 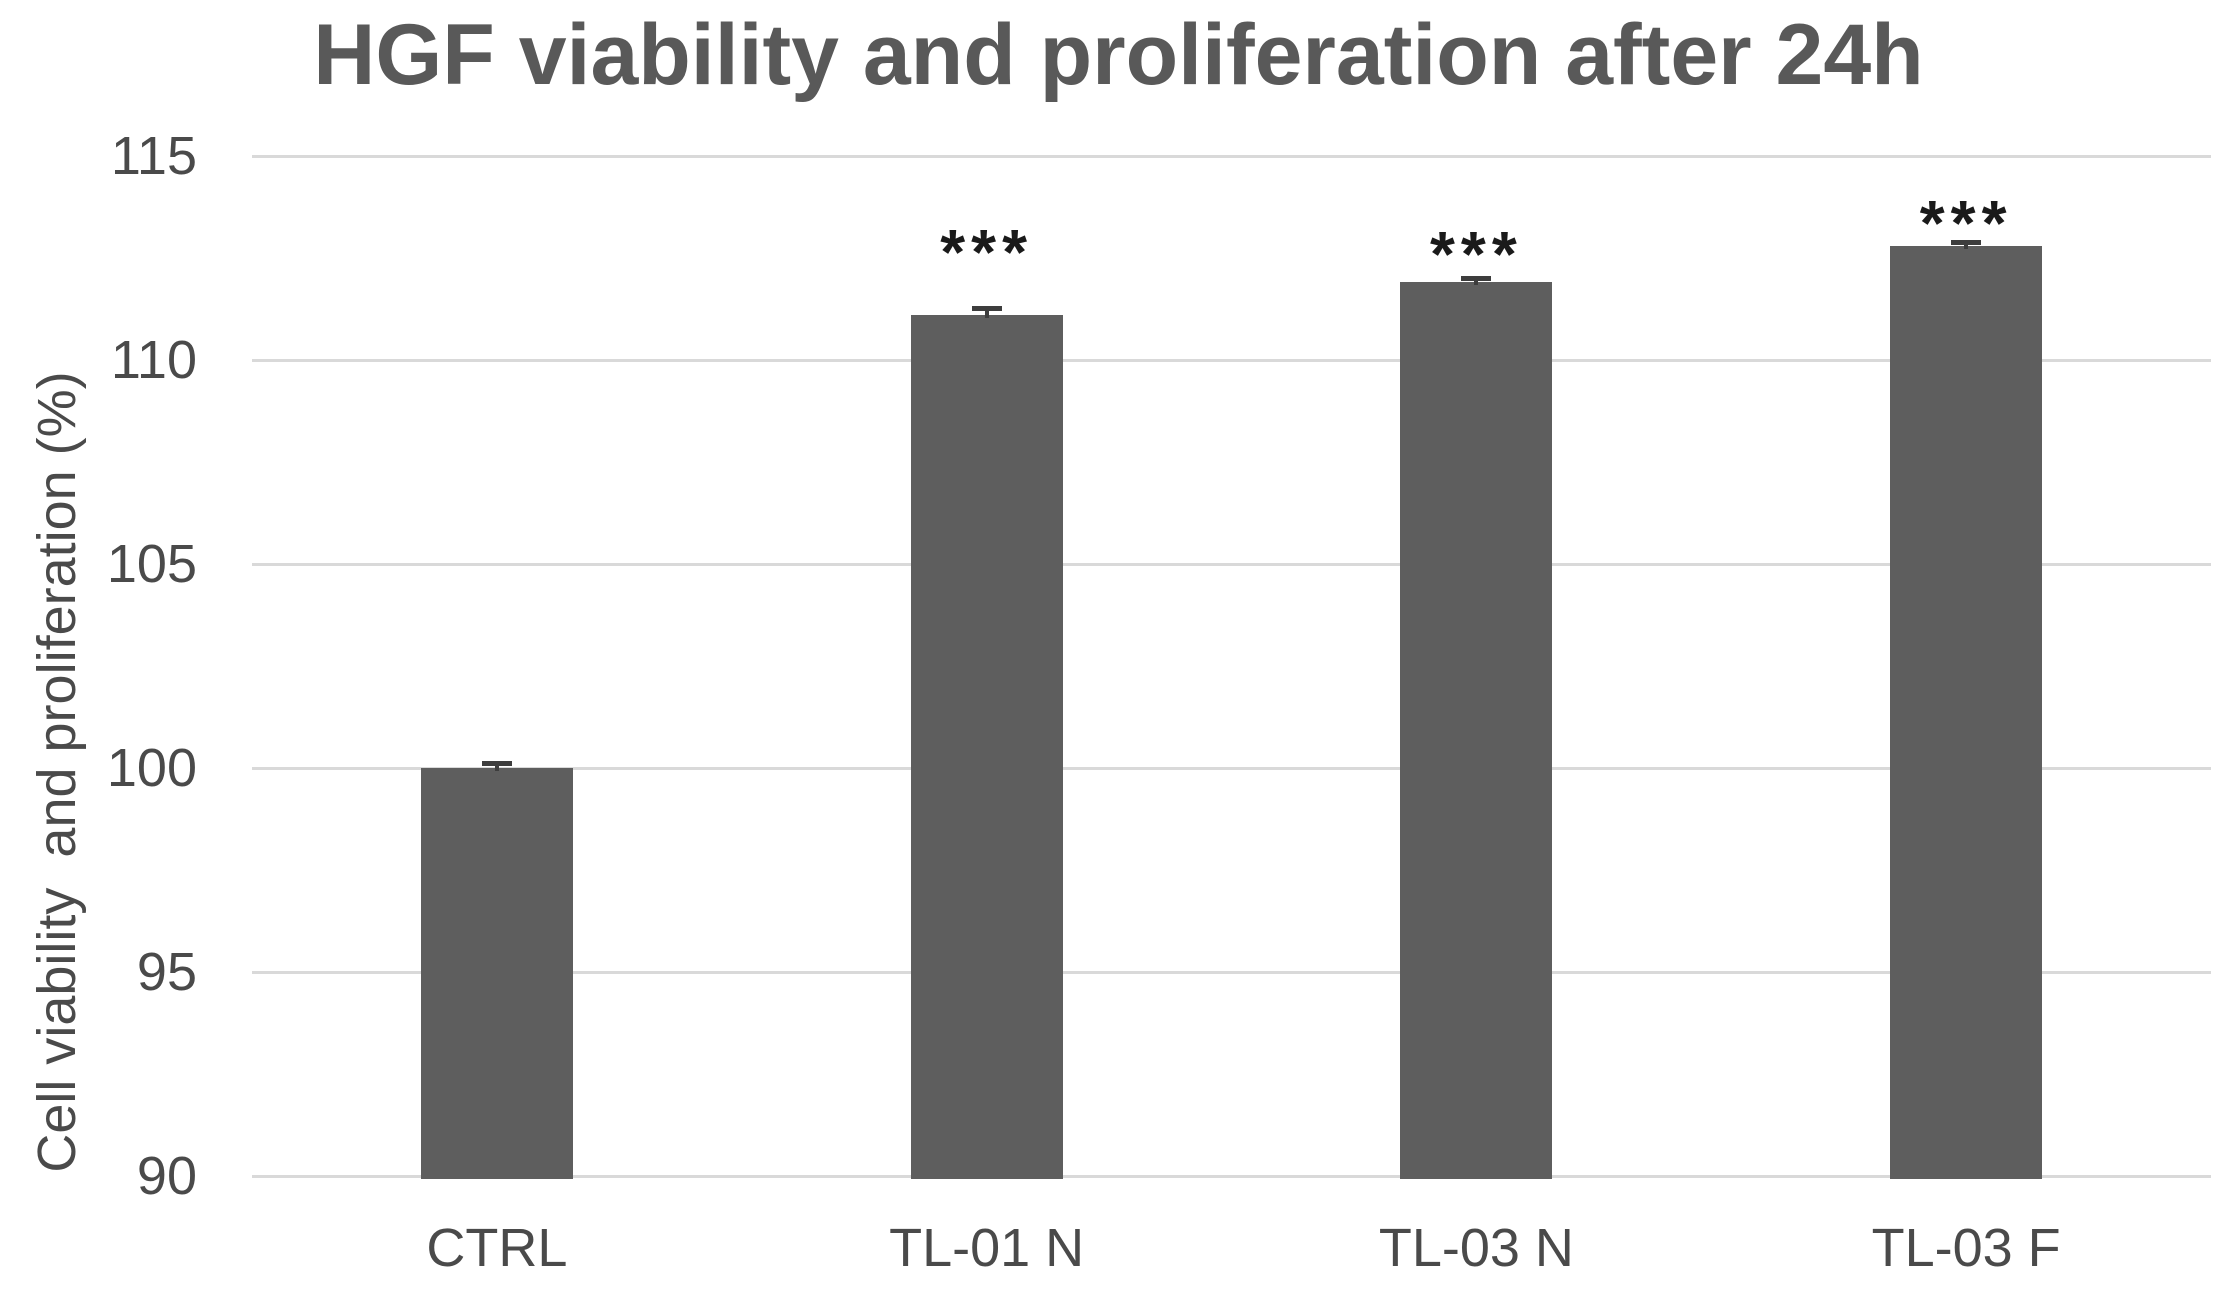 I want to click on significance-stars-tl-01-n: ***, so click(x=986, y=251).